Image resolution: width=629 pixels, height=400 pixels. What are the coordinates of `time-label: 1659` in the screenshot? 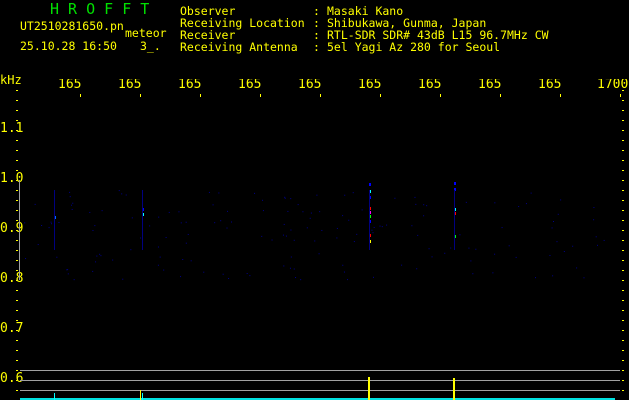 It's located at (550, 85).